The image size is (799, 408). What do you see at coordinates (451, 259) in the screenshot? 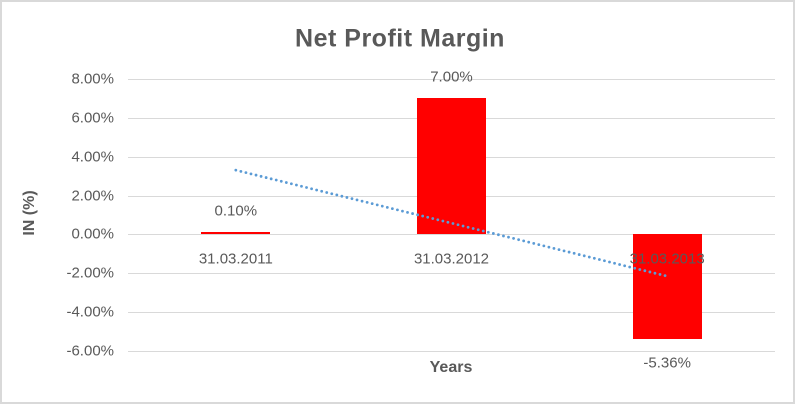
I see `x-axis-tick-label: 31.03.2012` at bounding box center [451, 259].